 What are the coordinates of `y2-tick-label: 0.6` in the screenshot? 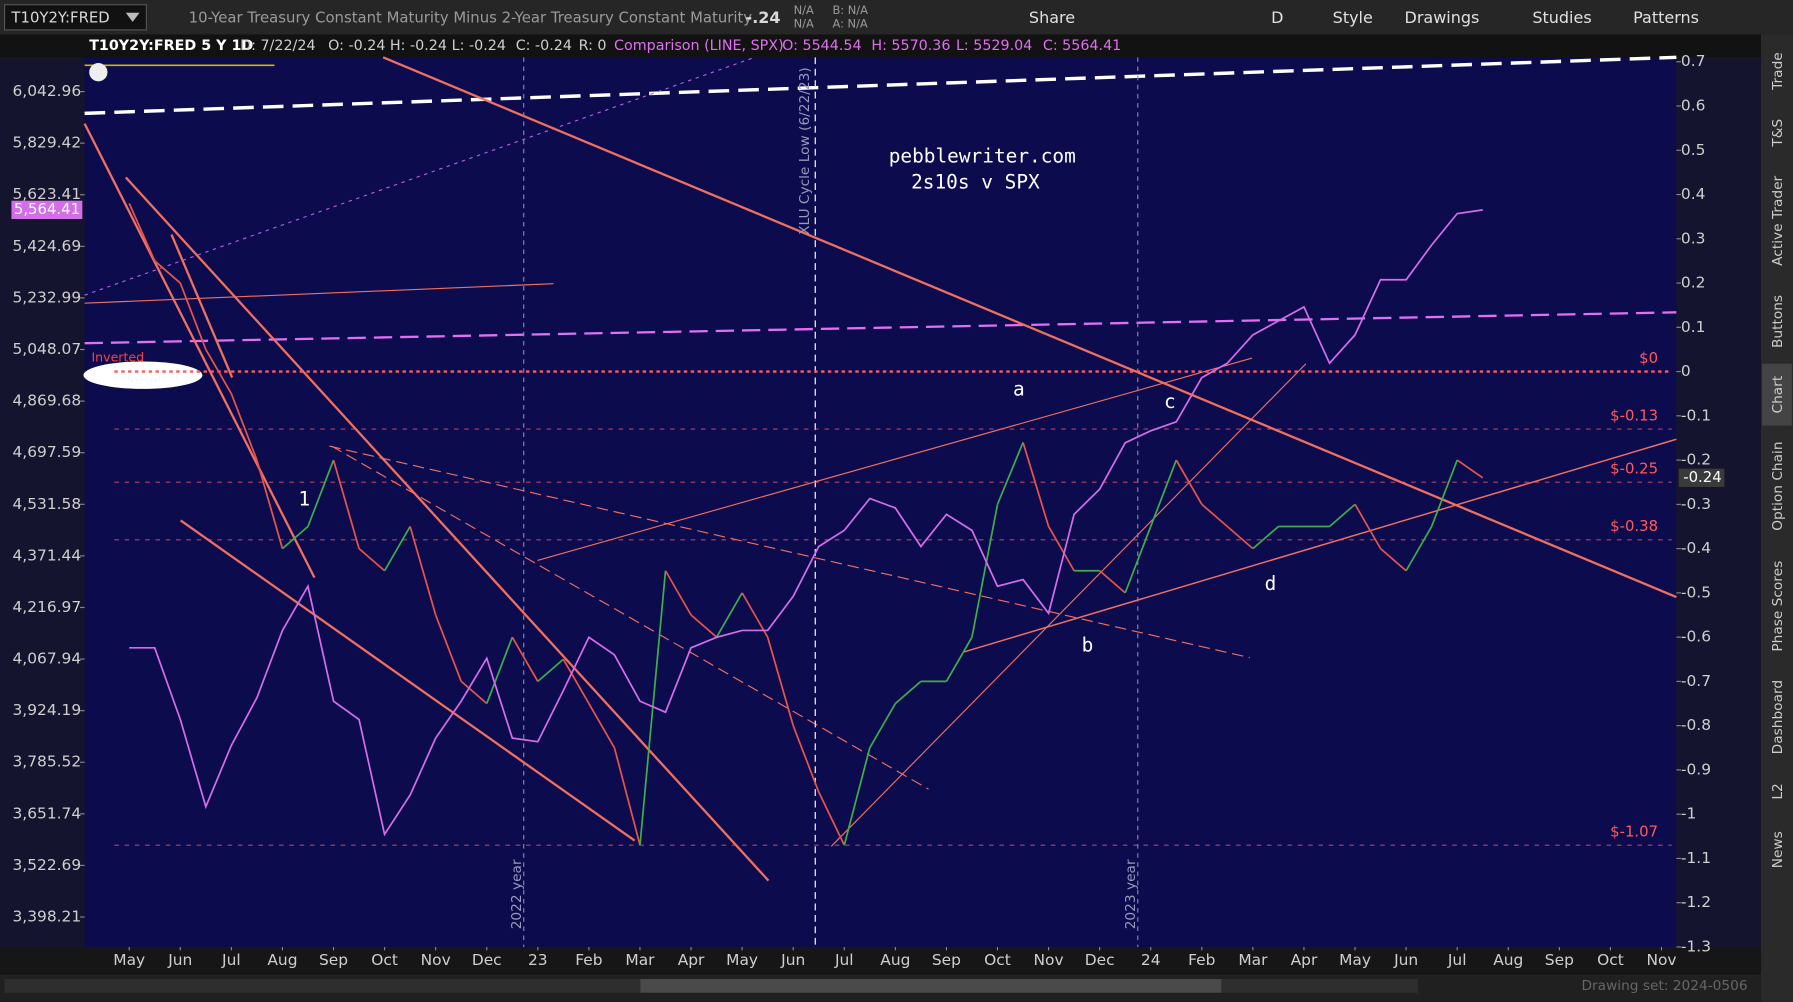 It's located at (1693, 106).